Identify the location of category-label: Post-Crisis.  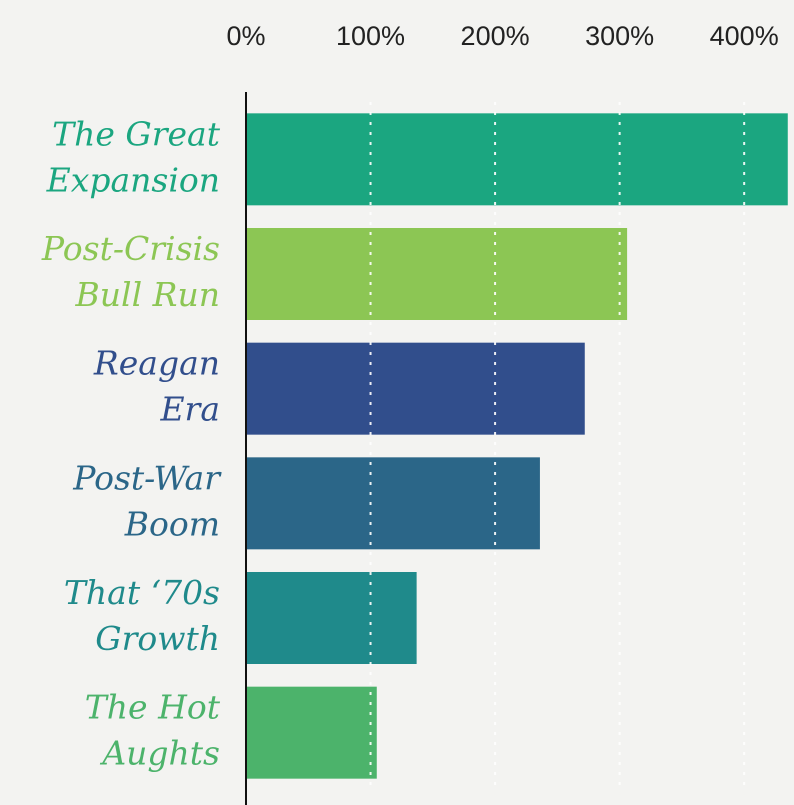
(130, 248).